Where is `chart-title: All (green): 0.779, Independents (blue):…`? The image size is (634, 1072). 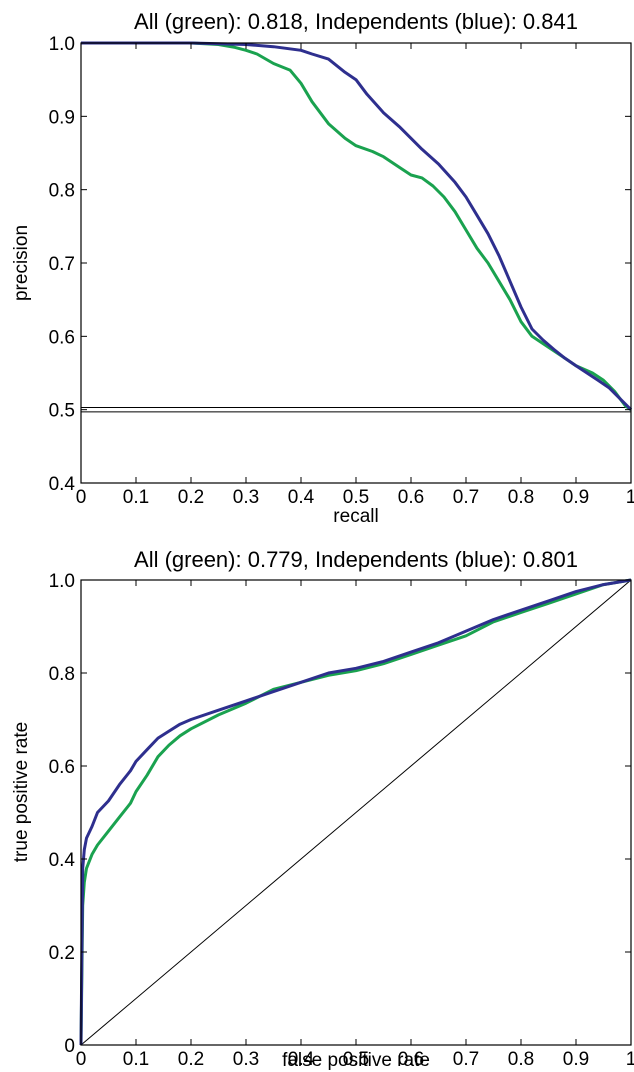
chart-title: All (green): 0.779, Independents (blue):… is located at coordinates (356, 559).